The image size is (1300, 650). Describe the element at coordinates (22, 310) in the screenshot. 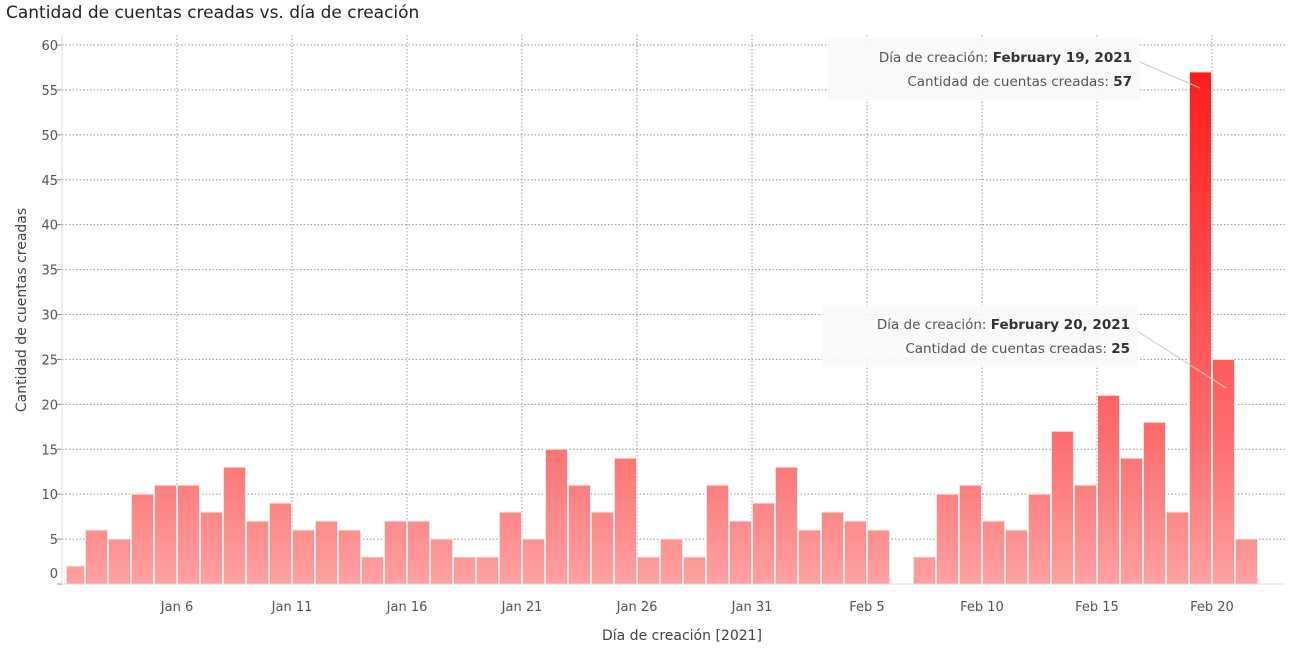

I see `y-axis-title: Cantidad de cuentas creadas` at that location.